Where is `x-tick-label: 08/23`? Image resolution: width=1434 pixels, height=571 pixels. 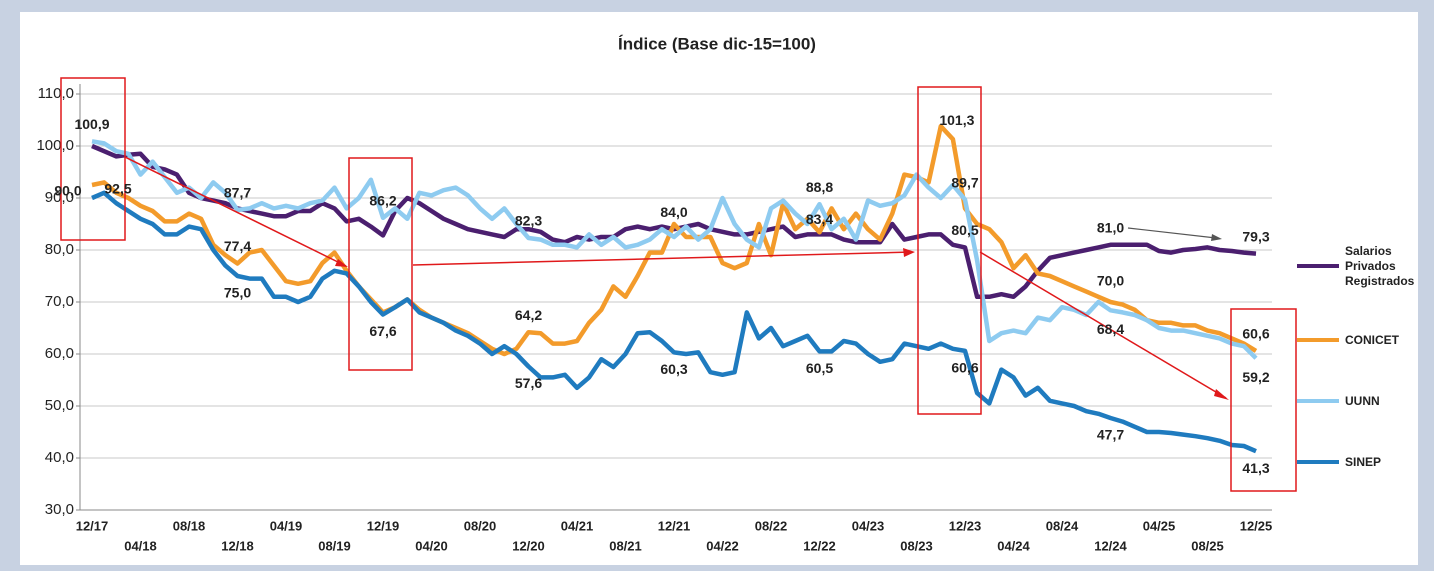 x-tick-label: 08/23 is located at coordinates (916, 545).